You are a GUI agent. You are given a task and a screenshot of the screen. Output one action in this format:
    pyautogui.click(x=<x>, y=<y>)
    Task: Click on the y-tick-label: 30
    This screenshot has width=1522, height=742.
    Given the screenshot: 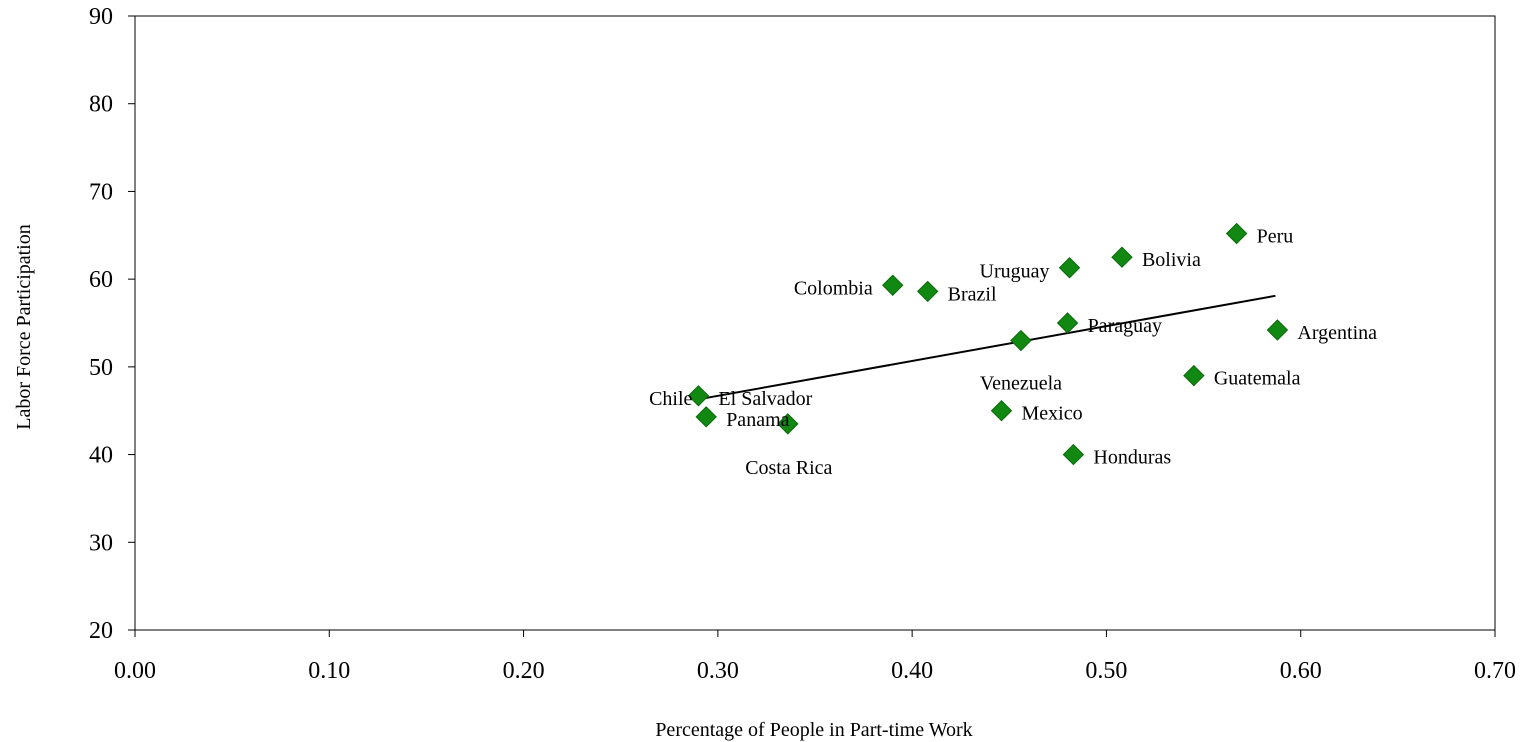 What is the action you would take?
    pyautogui.click(x=101, y=543)
    